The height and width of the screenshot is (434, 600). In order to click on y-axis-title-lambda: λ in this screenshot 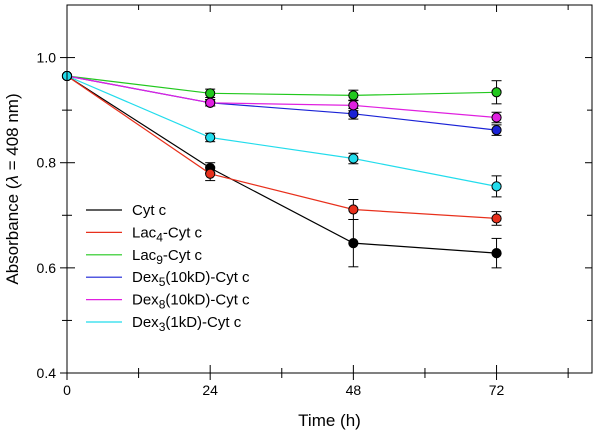, I will do `click(12, 179)`.